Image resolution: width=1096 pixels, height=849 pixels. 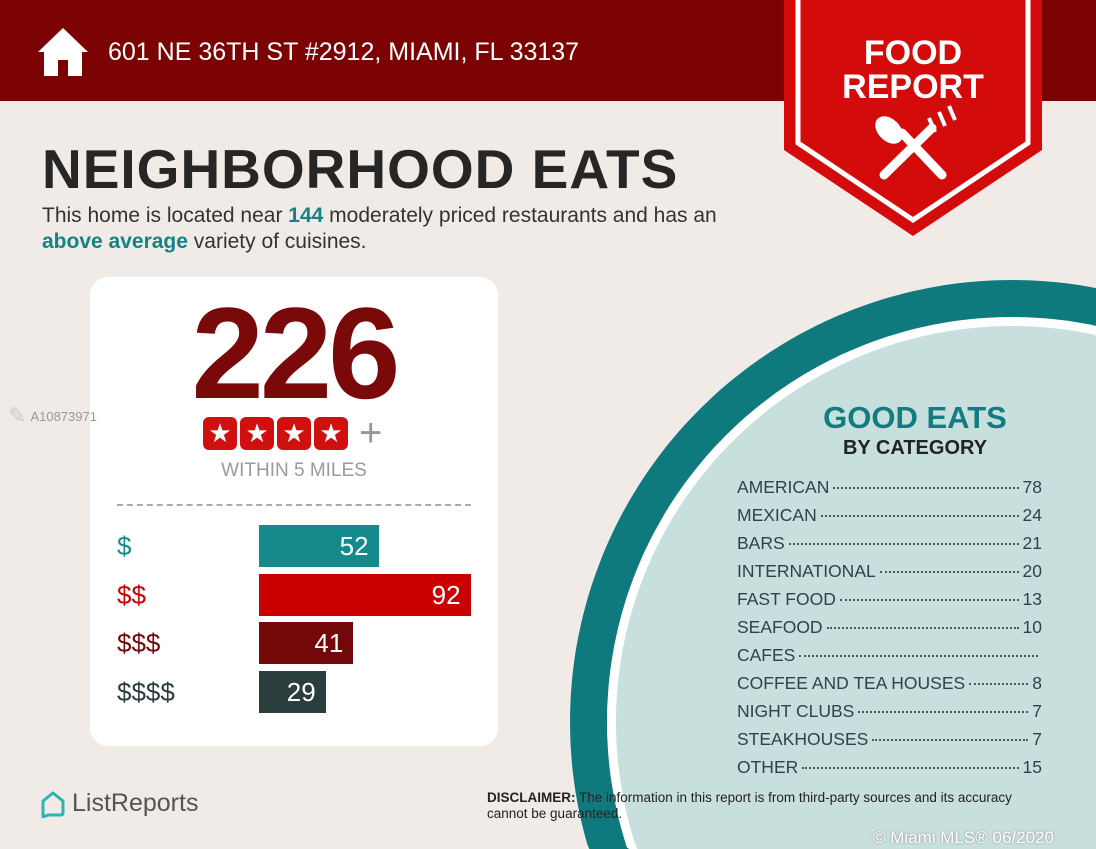 I want to click on category-name: MEXICAN, so click(x=777, y=515).